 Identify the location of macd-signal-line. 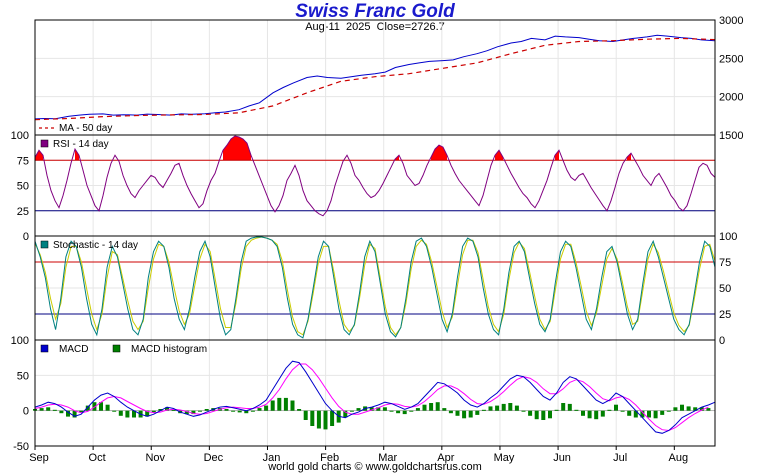
(371, 397).